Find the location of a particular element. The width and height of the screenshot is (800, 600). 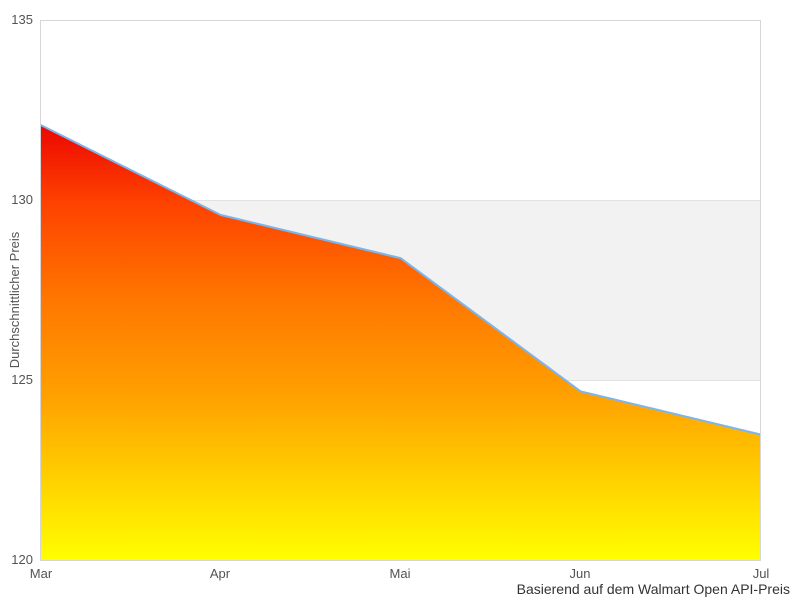

x-tick-apr: Apr is located at coordinates (220, 573).